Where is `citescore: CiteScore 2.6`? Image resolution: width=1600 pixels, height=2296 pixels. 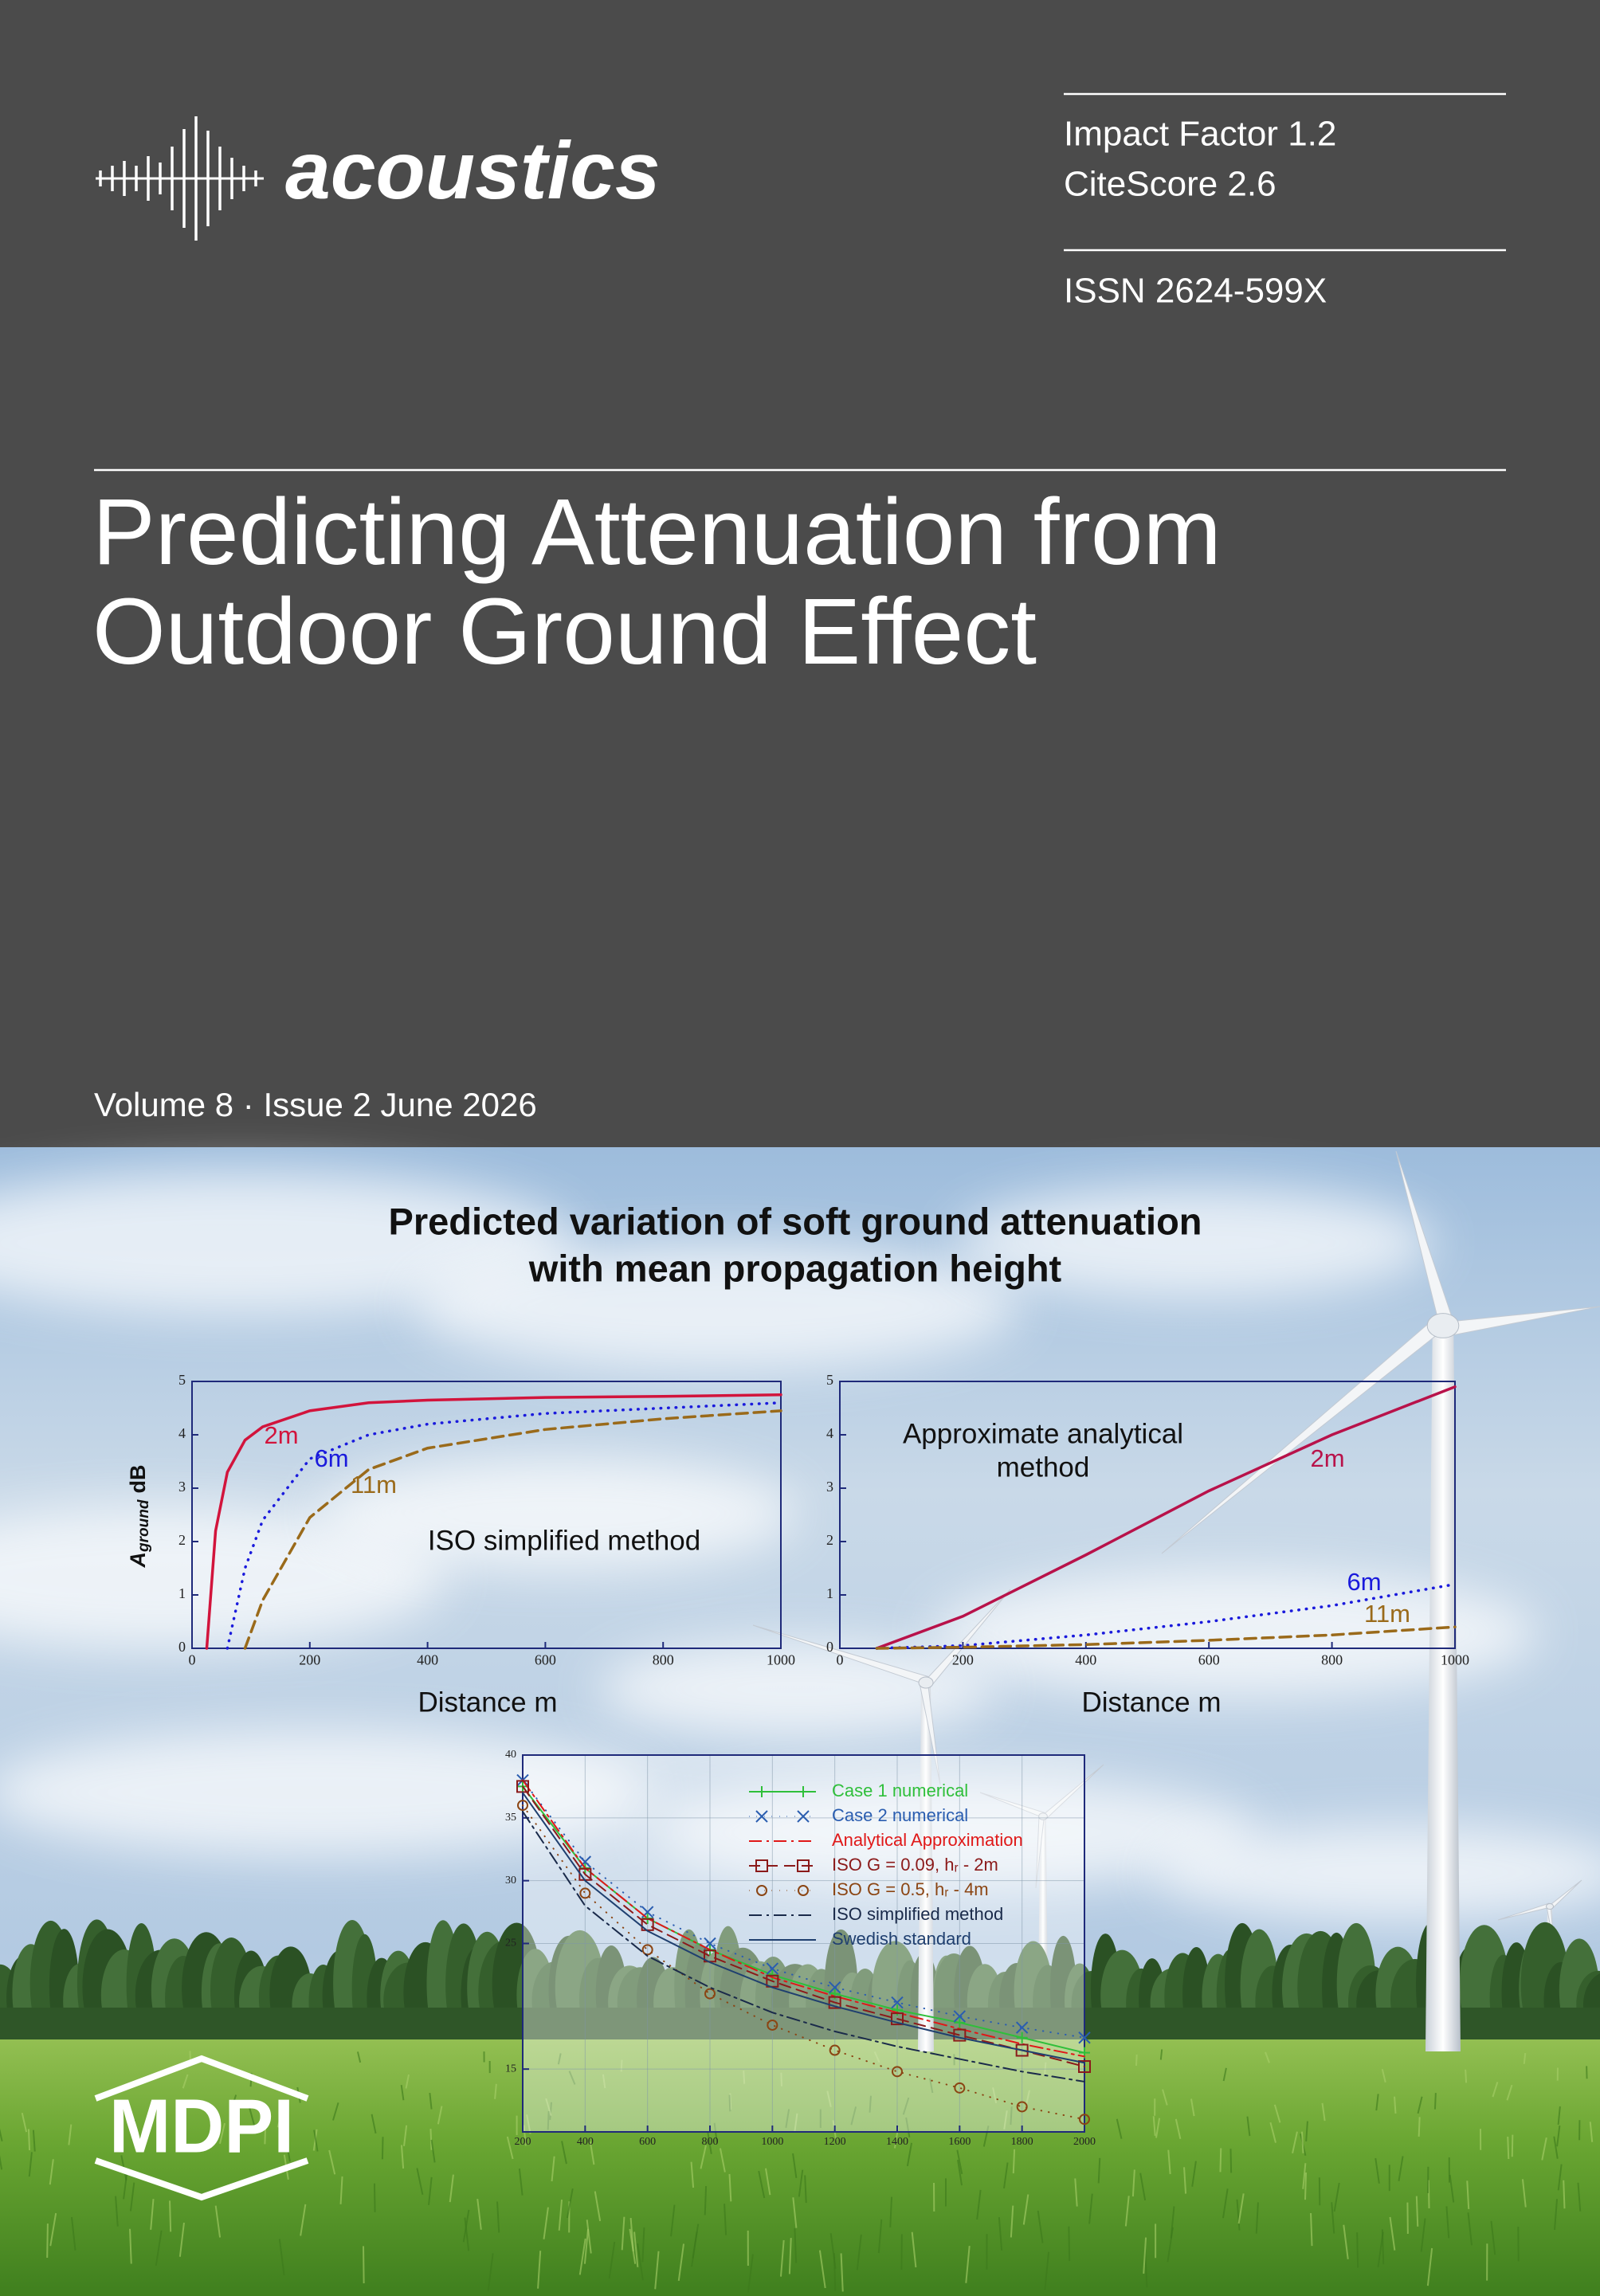
citescore: CiteScore 2.6 is located at coordinates (1170, 185).